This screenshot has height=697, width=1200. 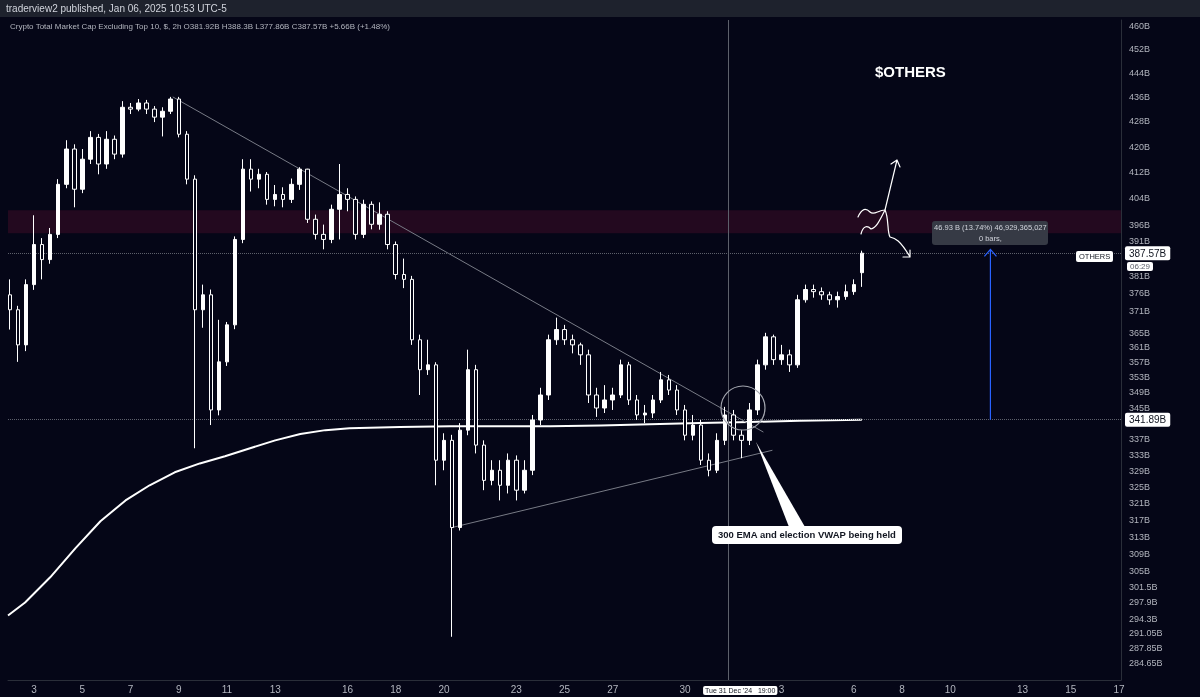 What do you see at coordinates (685, 689) in the screenshot?
I see `x-tick-label: 30` at bounding box center [685, 689].